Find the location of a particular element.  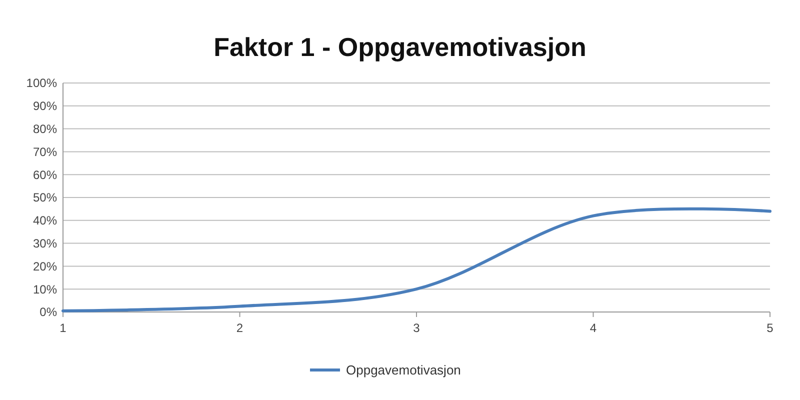

y-tick-label: 70% is located at coordinates (45, 151).